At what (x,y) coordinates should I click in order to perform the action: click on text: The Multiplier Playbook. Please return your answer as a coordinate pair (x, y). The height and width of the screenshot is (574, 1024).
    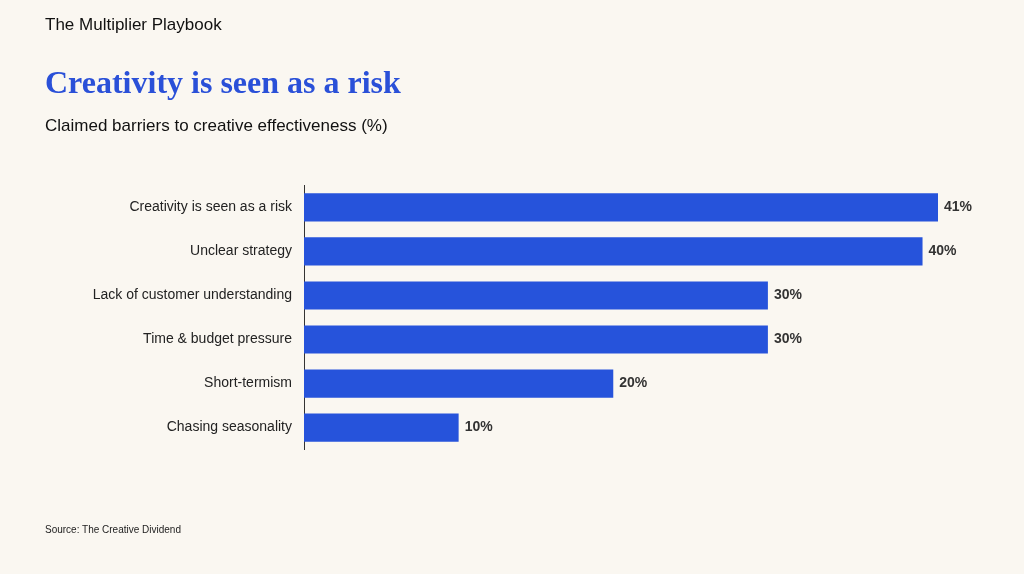
    Looking at the image, I should click on (133, 25).